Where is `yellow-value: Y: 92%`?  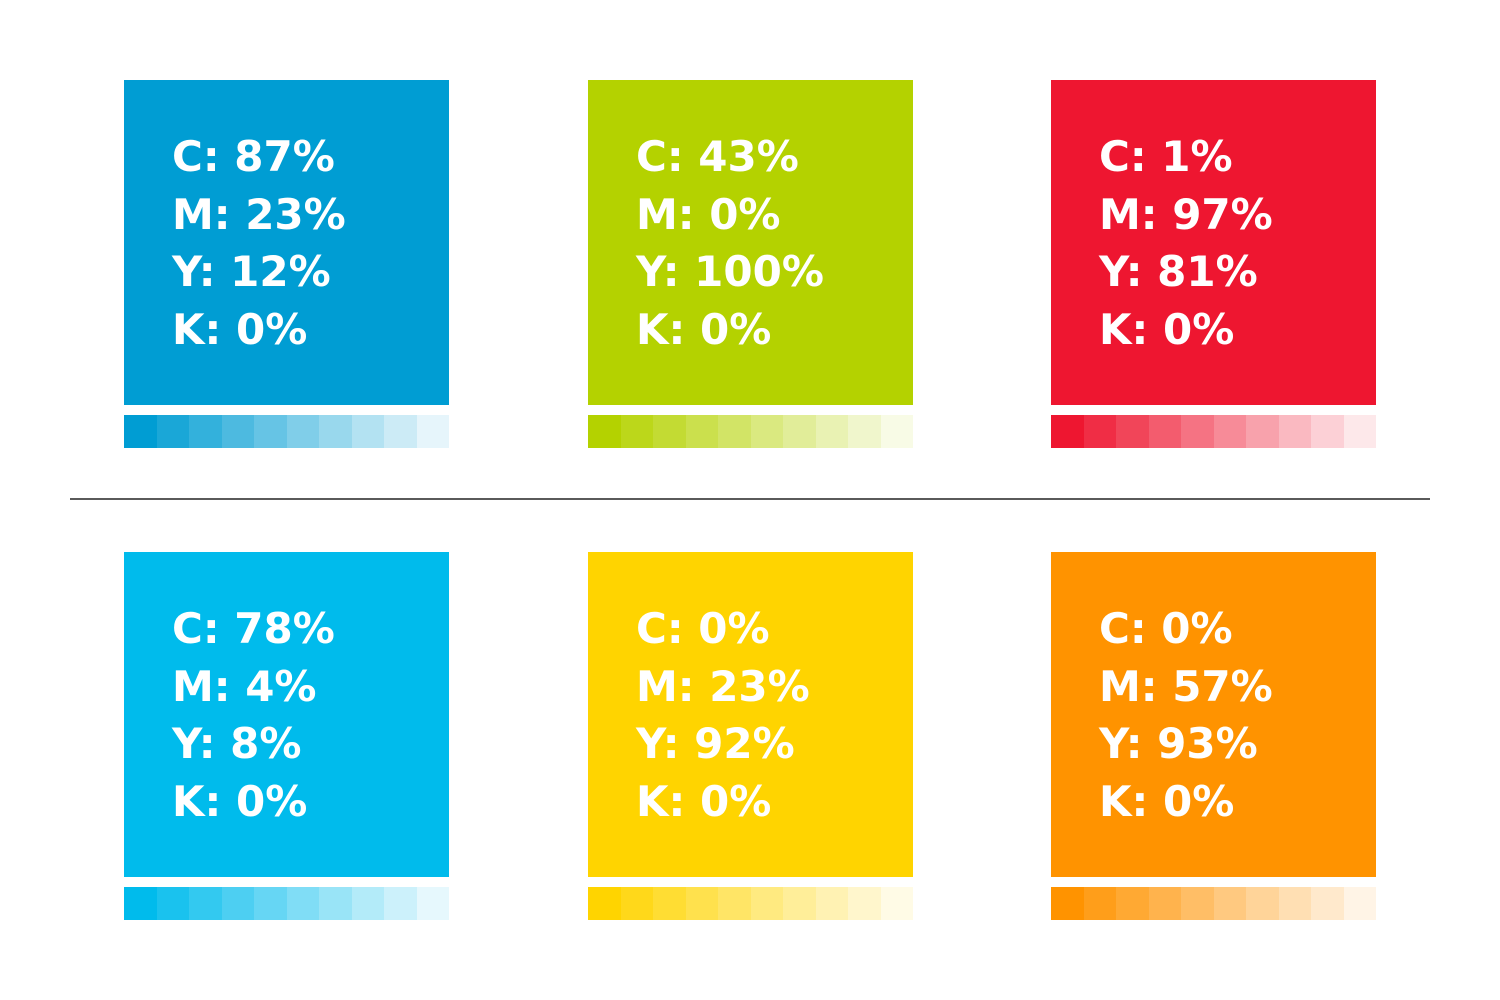 yellow-value: Y: 92% is located at coordinates (715, 743).